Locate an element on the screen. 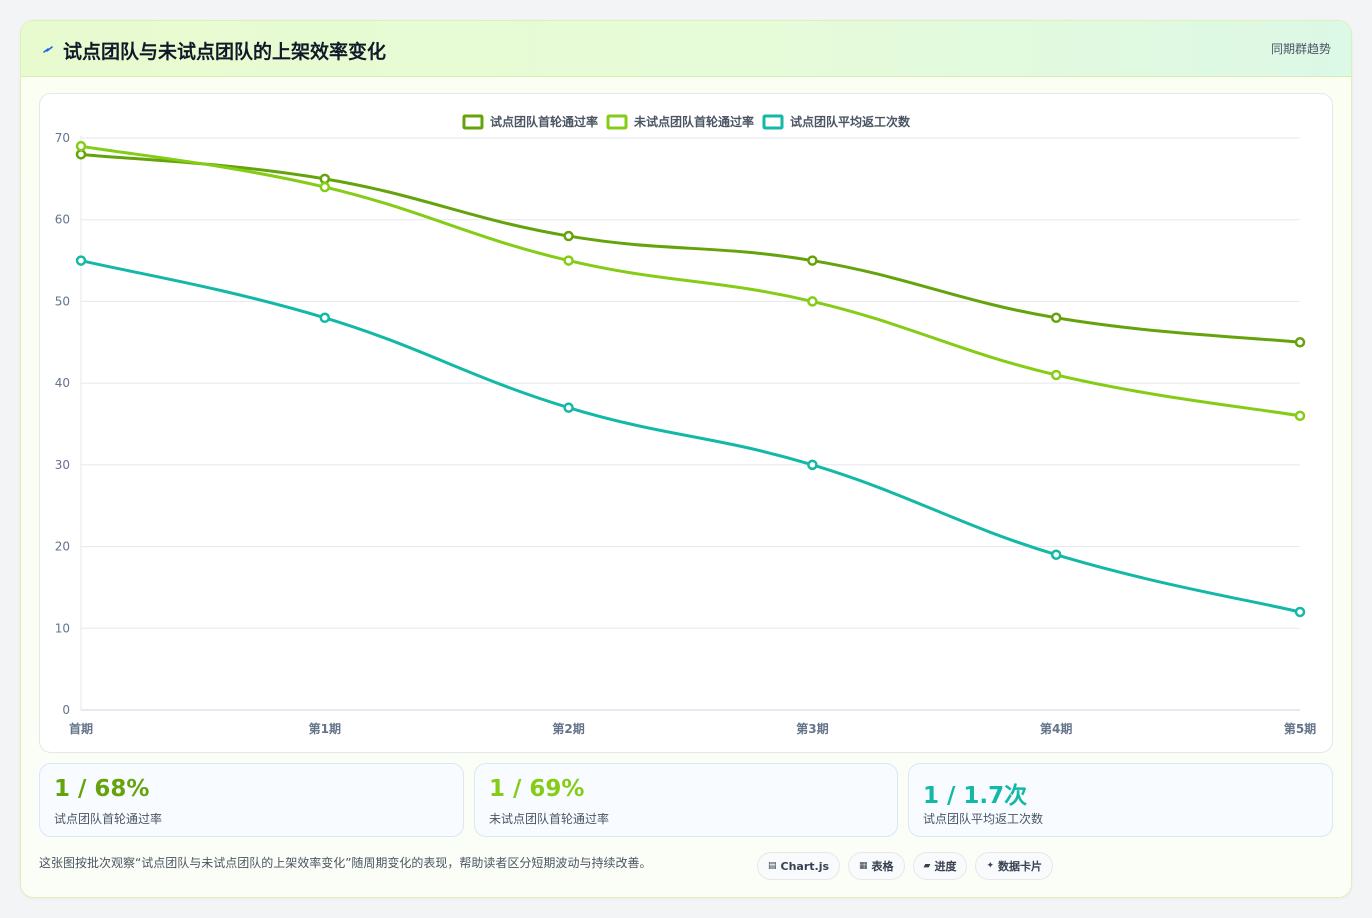  legend-item: 试点团队首轮通过率 is located at coordinates (530, 122).